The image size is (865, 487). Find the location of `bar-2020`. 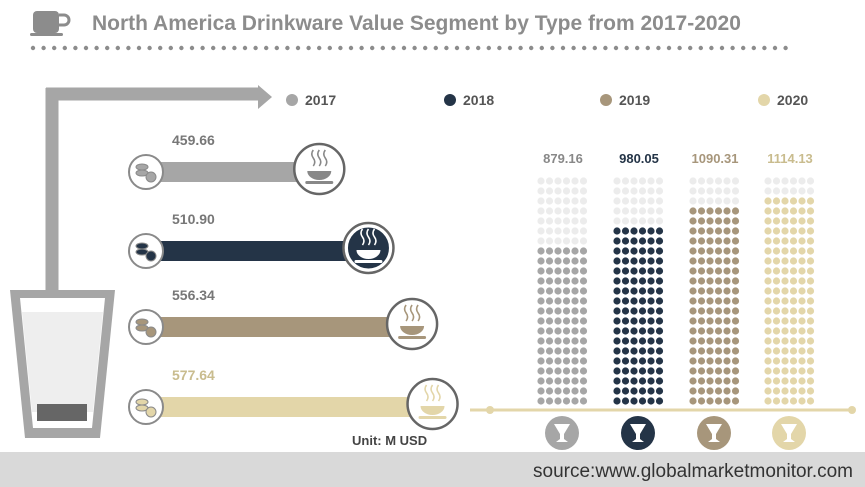

bar-2020 is located at coordinates (289, 407).